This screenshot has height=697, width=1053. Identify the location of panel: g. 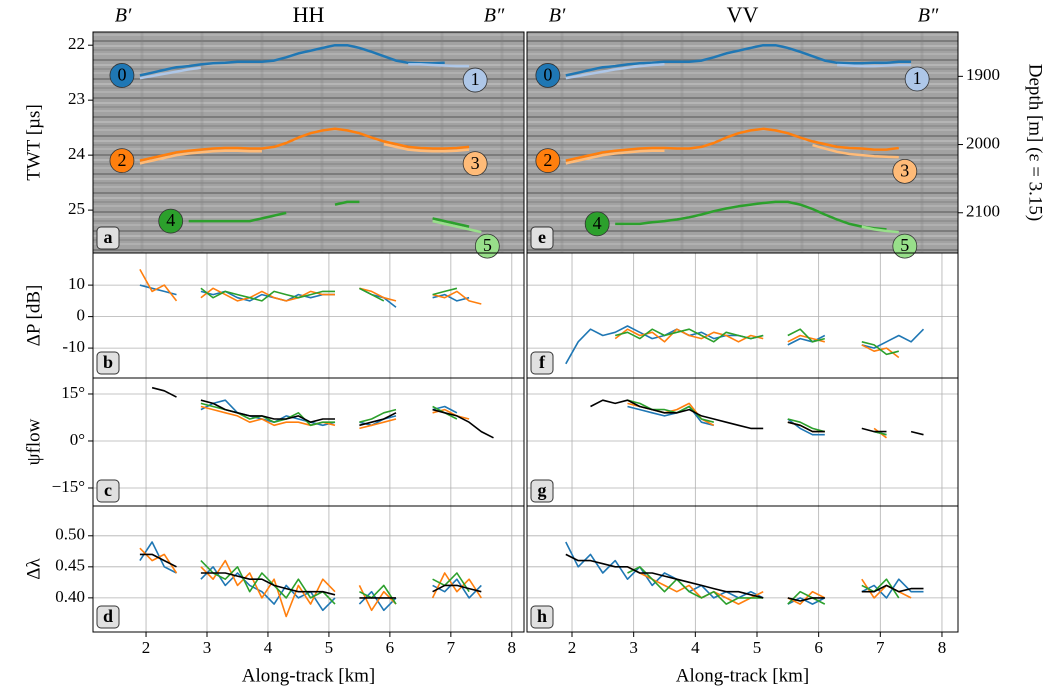
(742, 442).